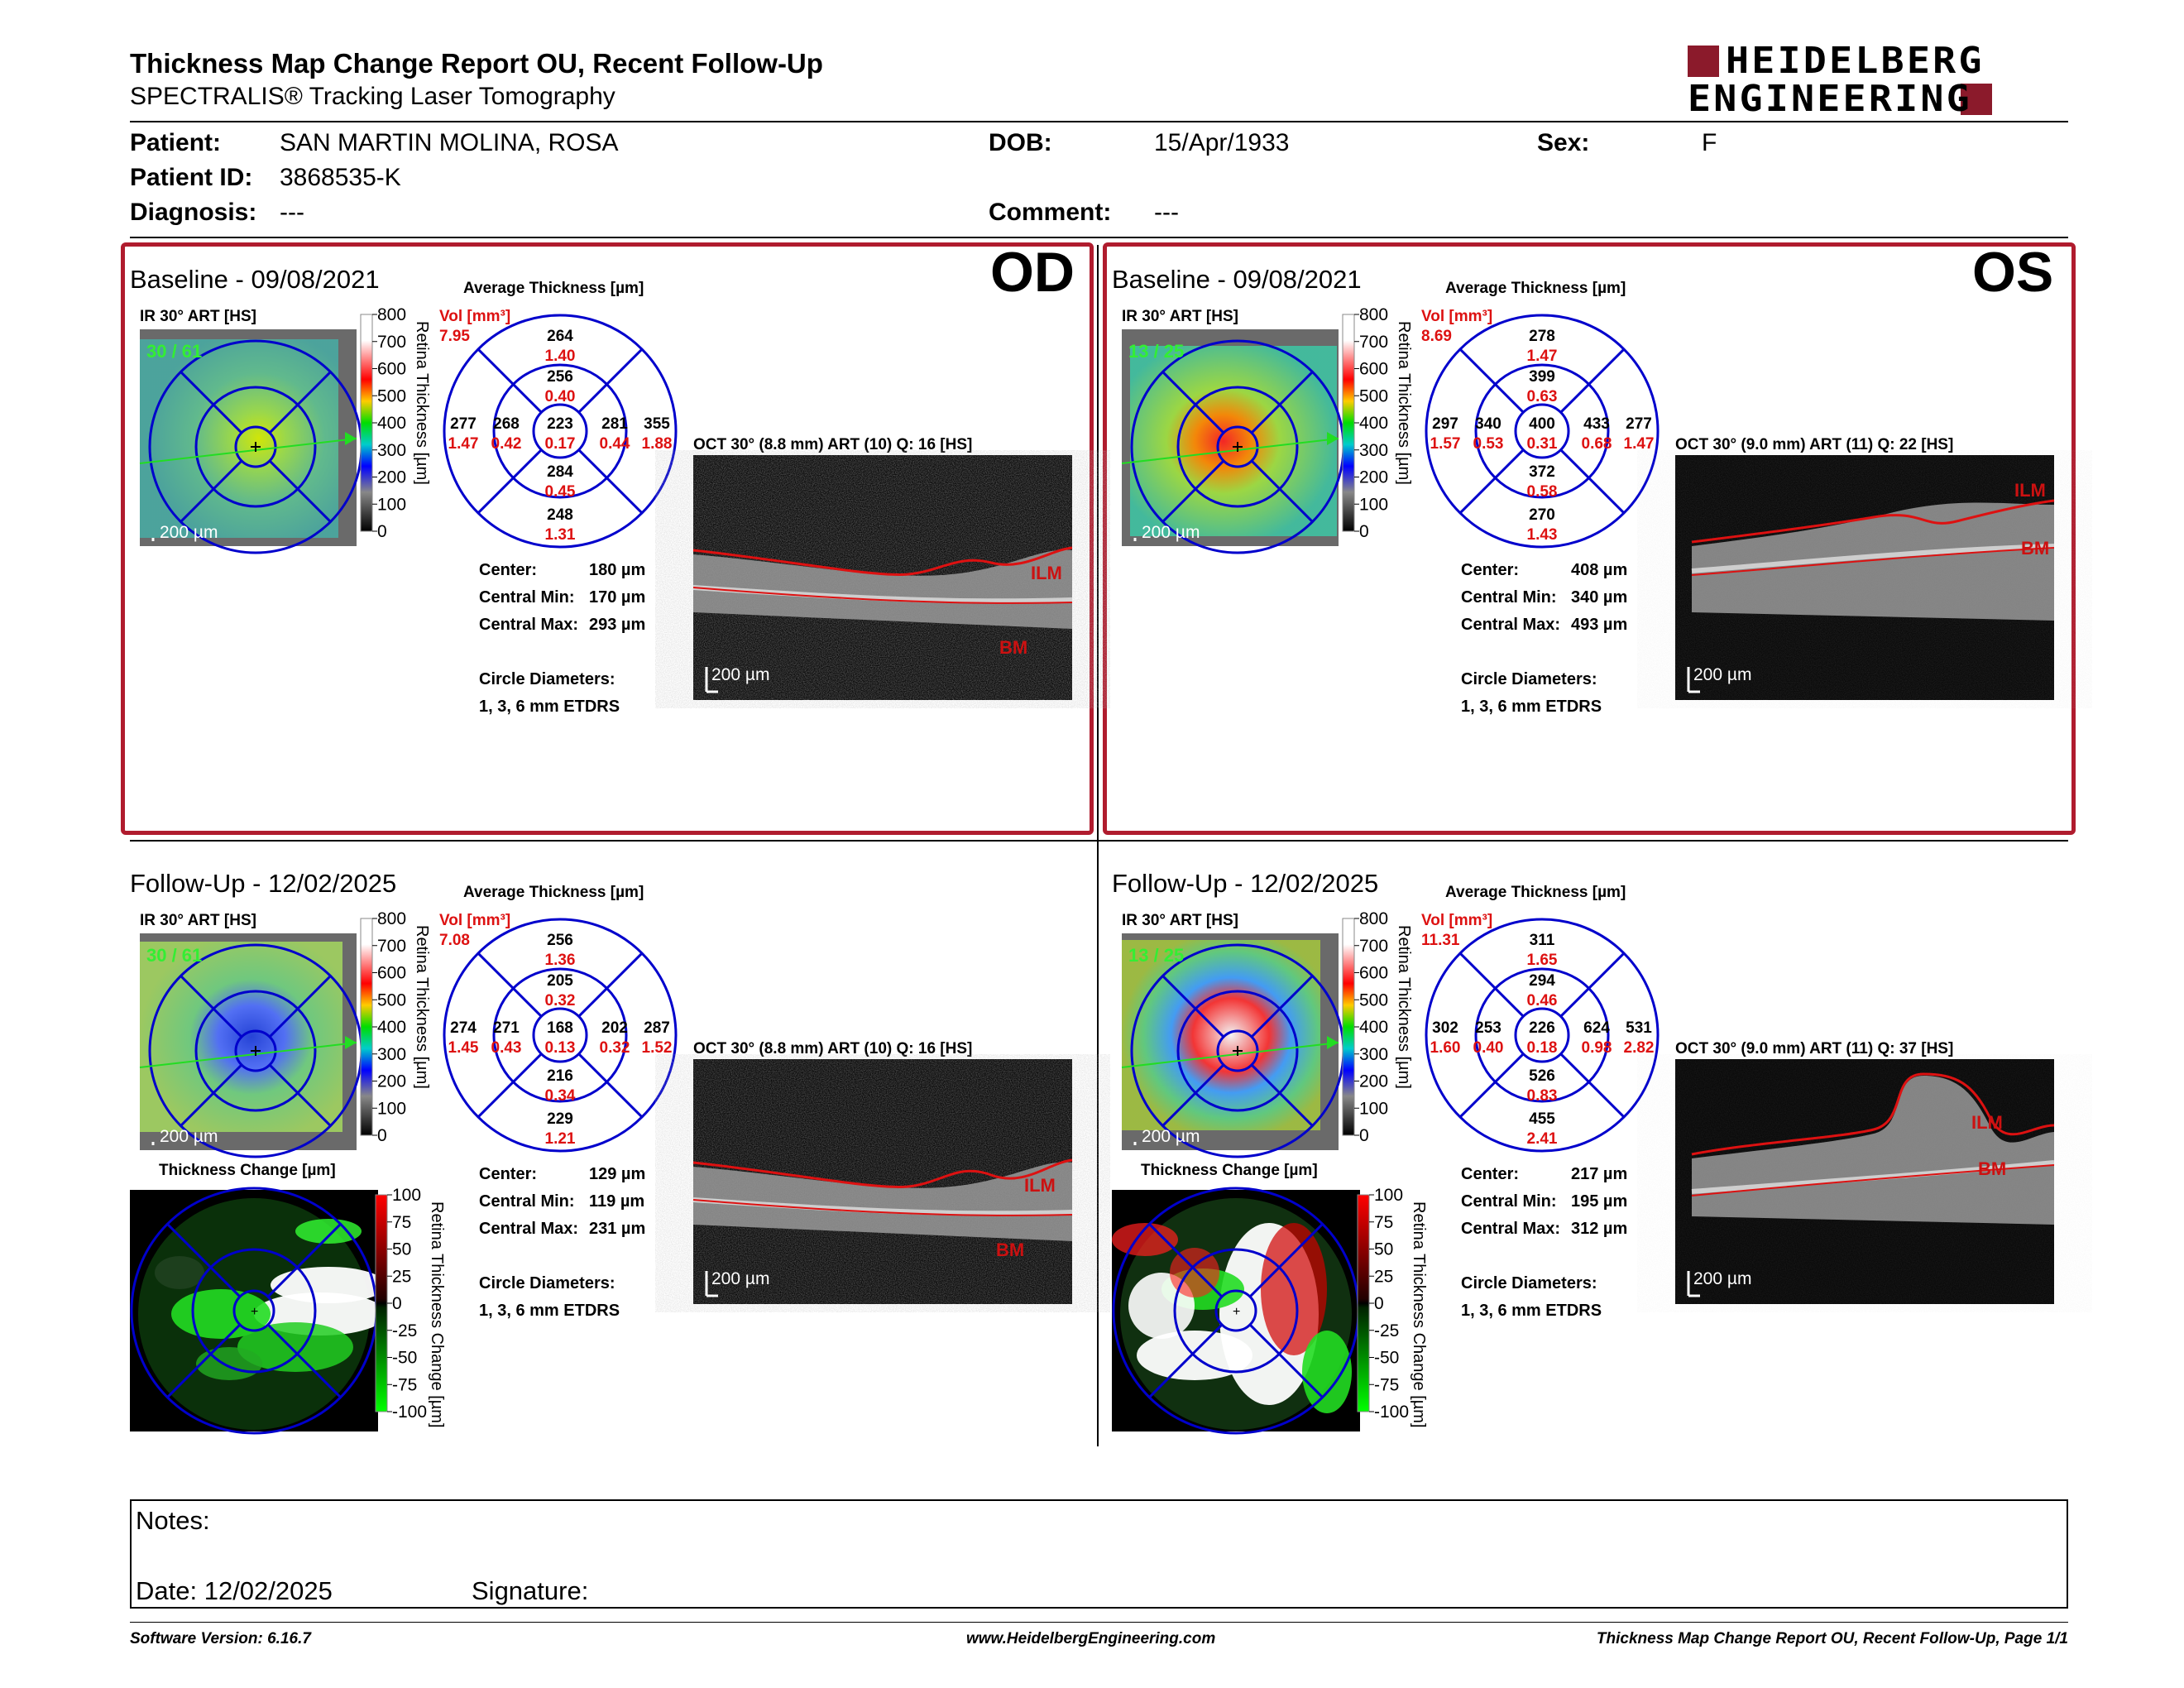  Describe the element at coordinates (1180, 316) in the screenshot. I see `os_base-ir-title: IR 30° ART [HS]` at that location.